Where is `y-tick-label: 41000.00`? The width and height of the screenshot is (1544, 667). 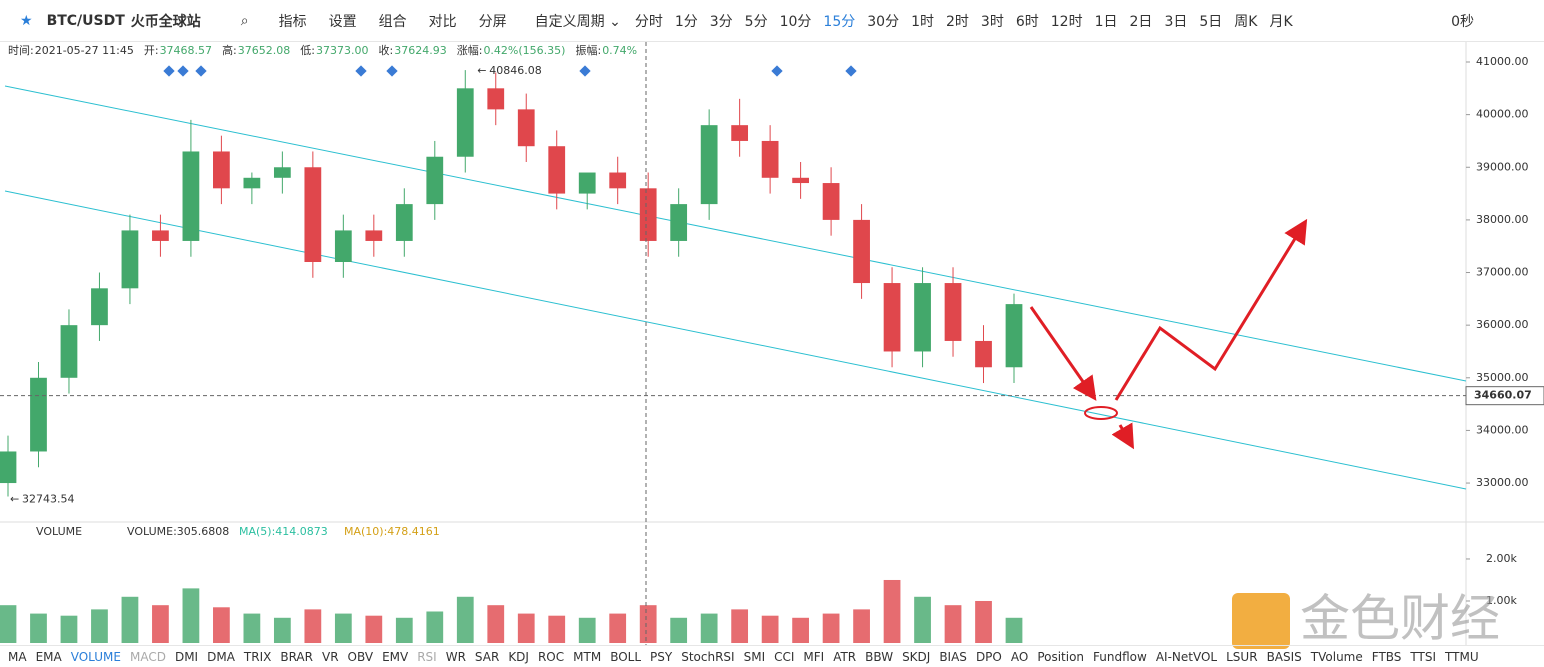 y-tick-label: 41000.00 is located at coordinates (1502, 61).